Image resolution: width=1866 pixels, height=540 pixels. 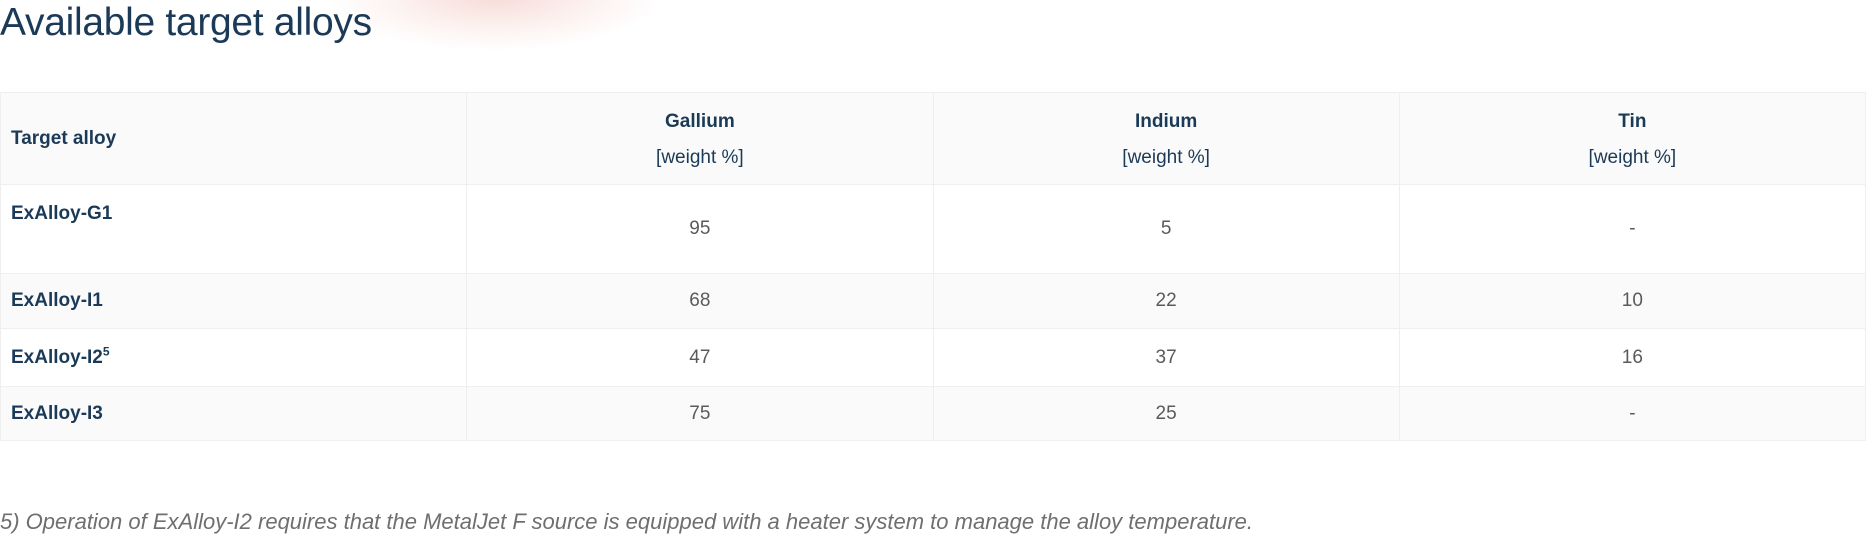 I want to click on decorative-glow, so click(x=495, y=25).